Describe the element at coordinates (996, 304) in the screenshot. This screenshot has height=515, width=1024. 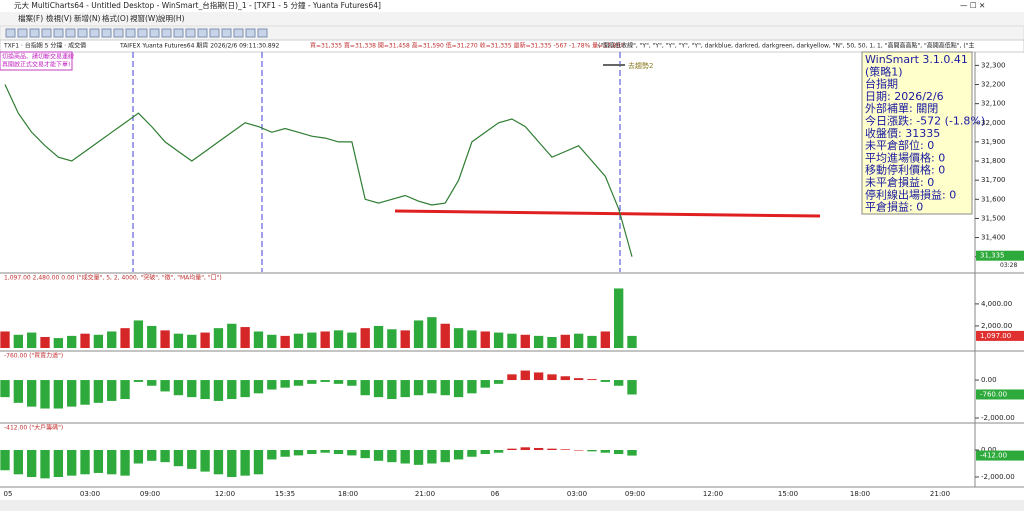
I see `y-tick-label: 4,000.00` at that location.